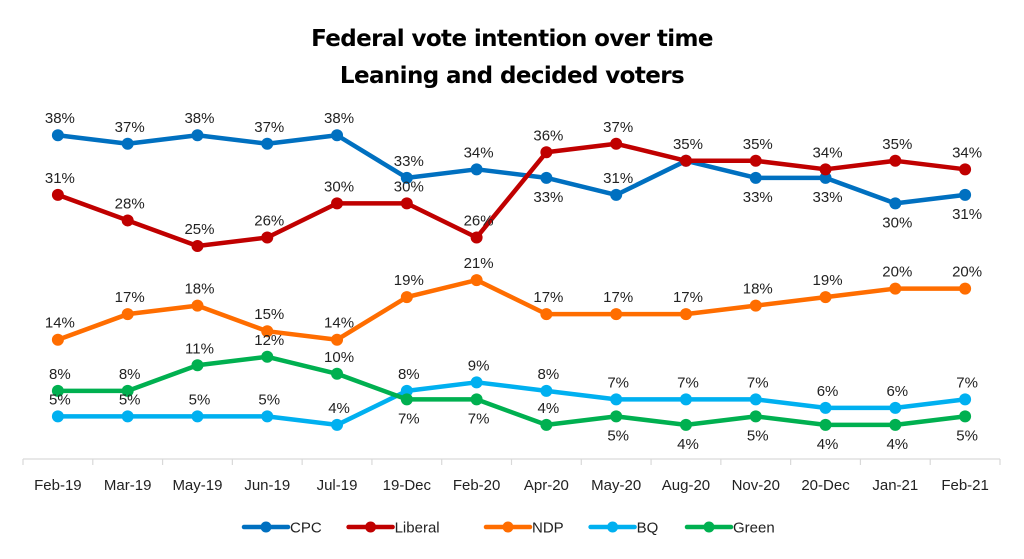 The image size is (1024, 559). What do you see at coordinates (523, 528) in the screenshot?
I see `legend-item-ndp: NDP` at bounding box center [523, 528].